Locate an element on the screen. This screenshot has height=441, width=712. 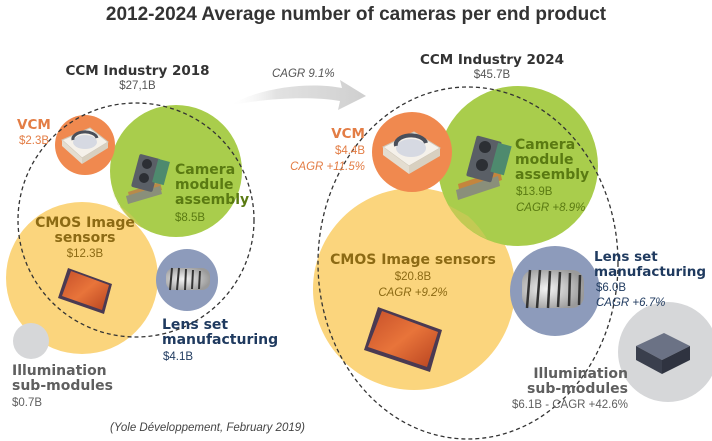
camera-2018-value: $8.5B is located at coordinates (190, 218).